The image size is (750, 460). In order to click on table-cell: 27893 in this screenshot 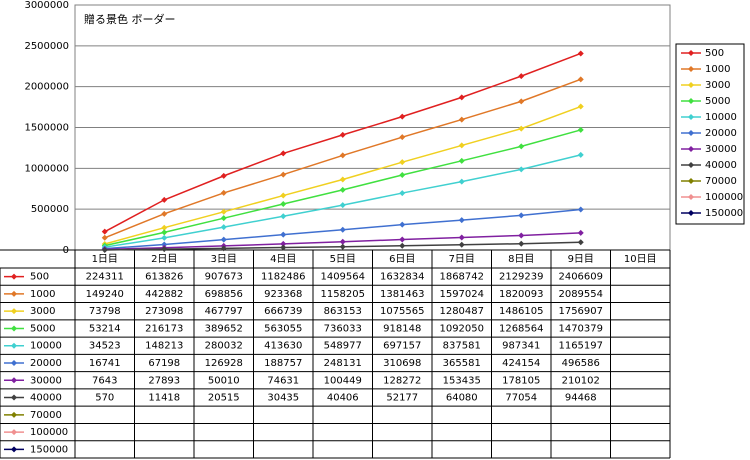, I will do `click(164, 380)`.